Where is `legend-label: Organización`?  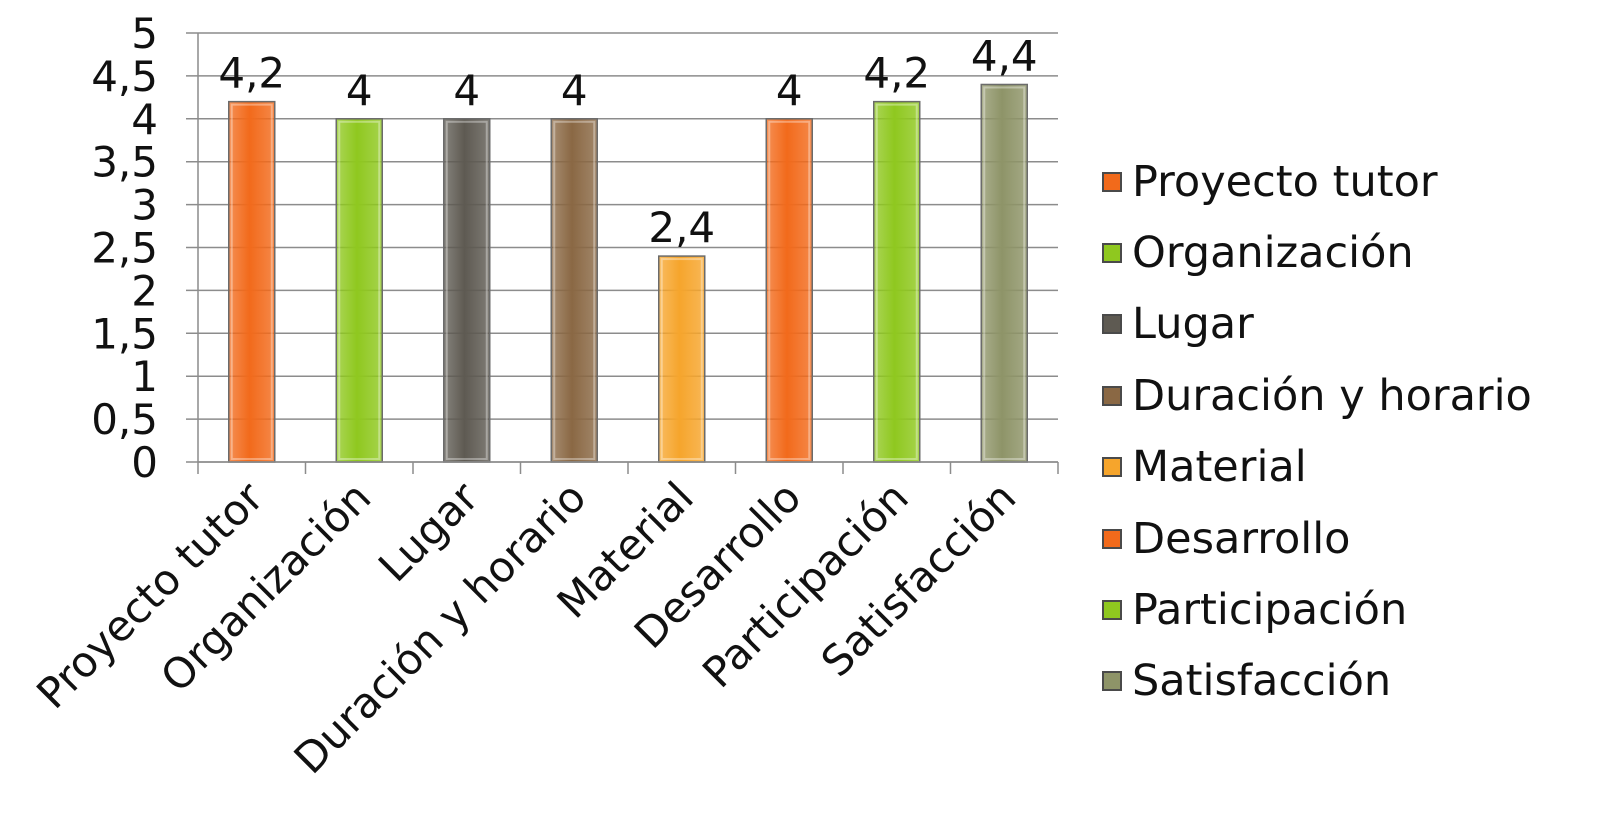
legend-label: Organización is located at coordinates (1273, 253).